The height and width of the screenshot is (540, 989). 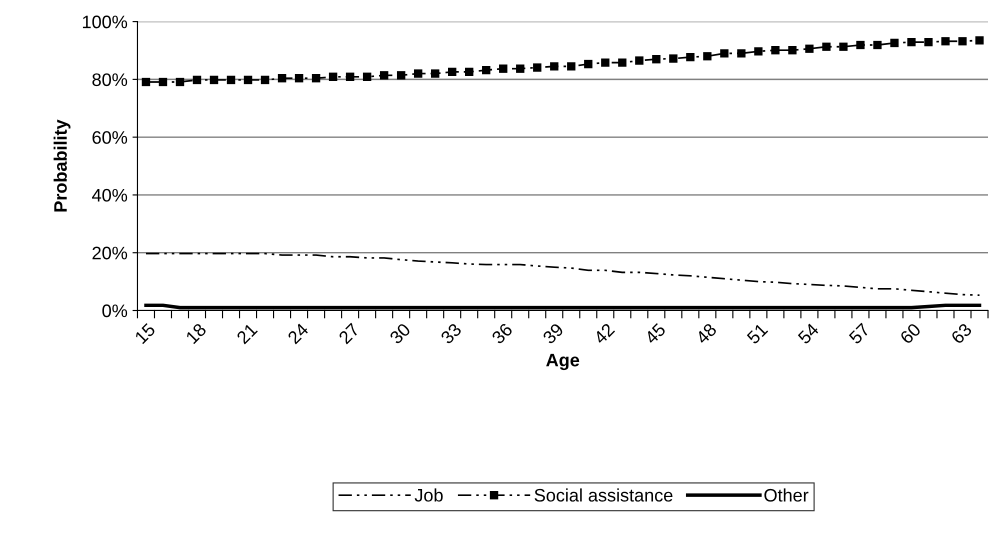 What do you see at coordinates (786, 495) in the screenshot?
I see `legend-label: Other` at bounding box center [786, 495].